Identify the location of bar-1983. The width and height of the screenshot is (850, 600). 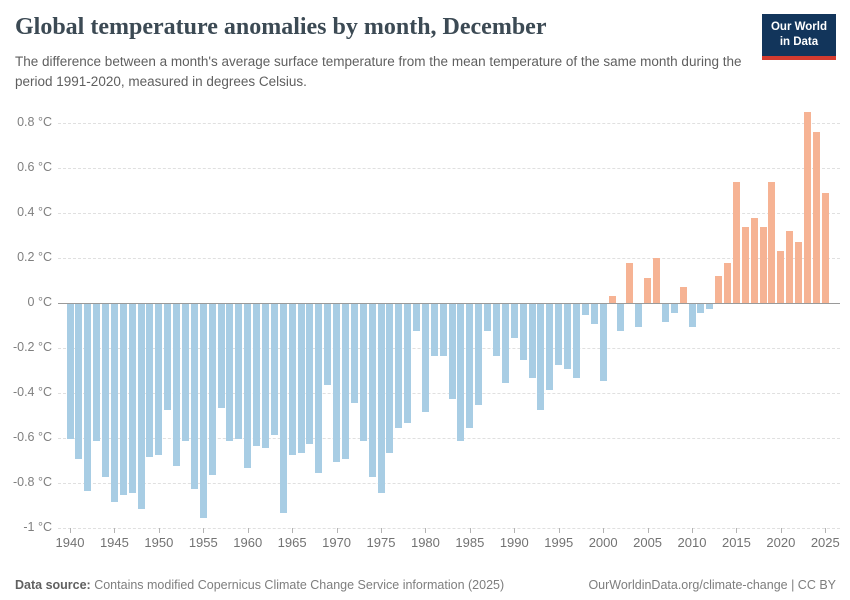
(452, 351).